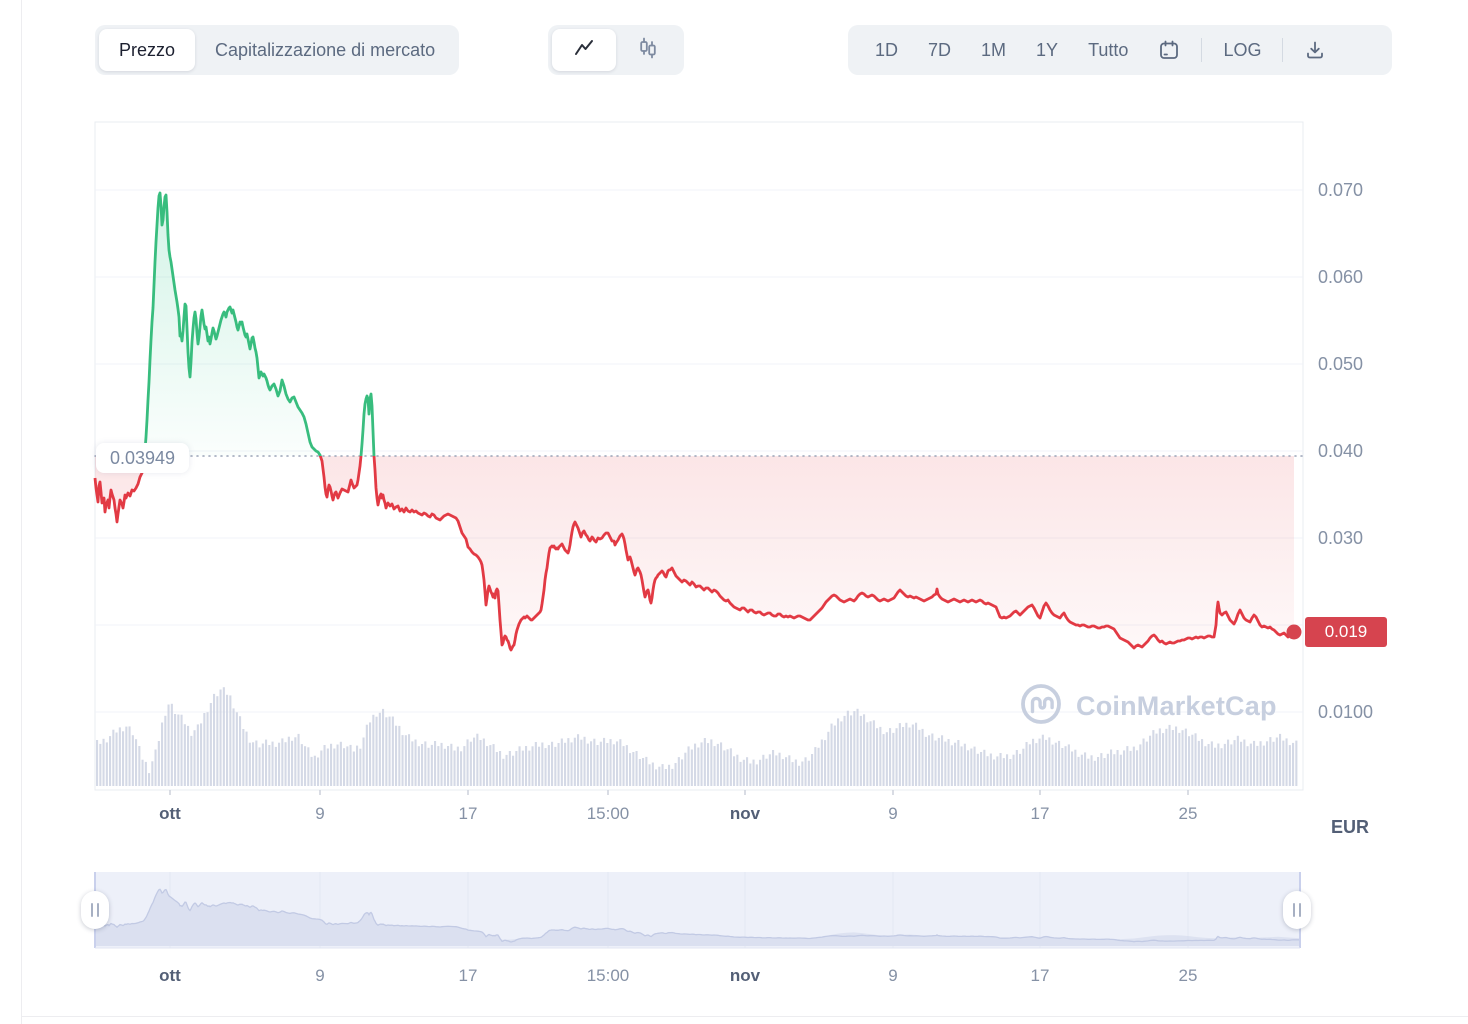 The height and width of the screenshot is (1024, 1468). I want to click on range-button-1d: 1D, so click(887, 49).